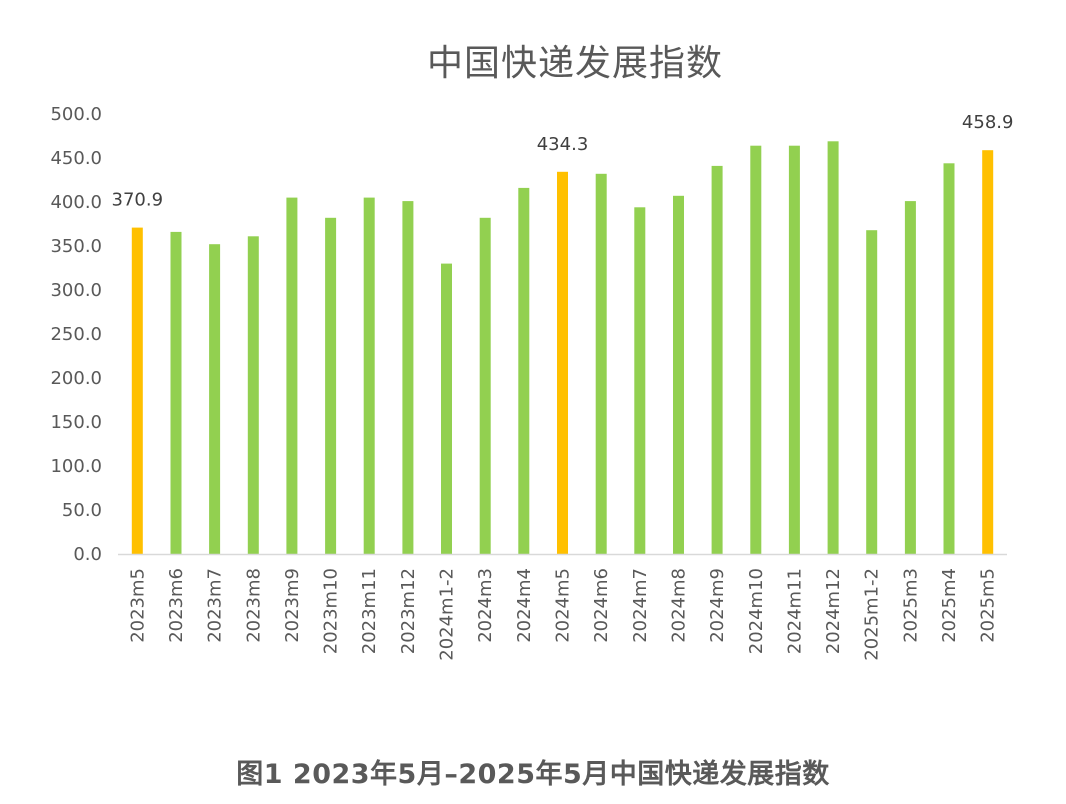  Describe the element at coordinates (562, 363) in the screenshot. I see `bar-2024m5` at that location.